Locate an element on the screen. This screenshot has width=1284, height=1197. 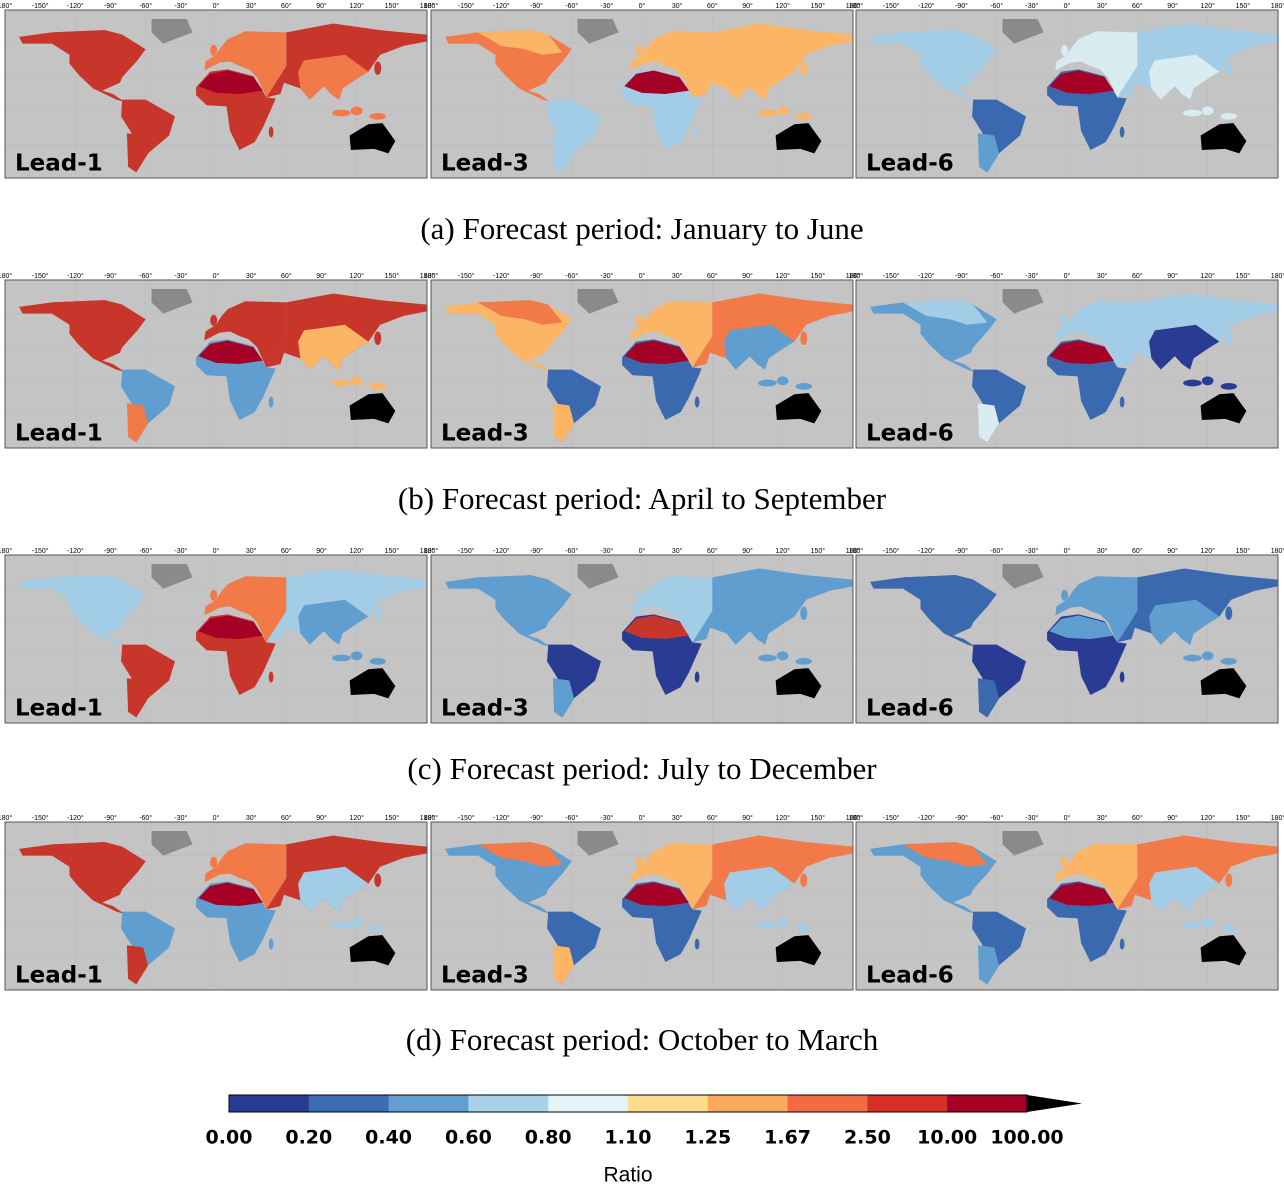
panel-caption: (d) Forecast period: October to March is located at coordinates (642, 1039).